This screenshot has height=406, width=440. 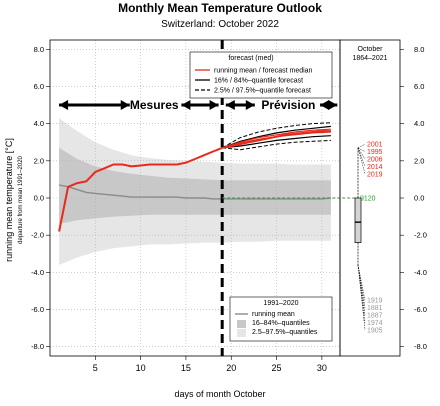 What do you see at coordinates (322, 368) in the screenshot?
I see `x-tick-label: 30` at bounding box center [322, 368].